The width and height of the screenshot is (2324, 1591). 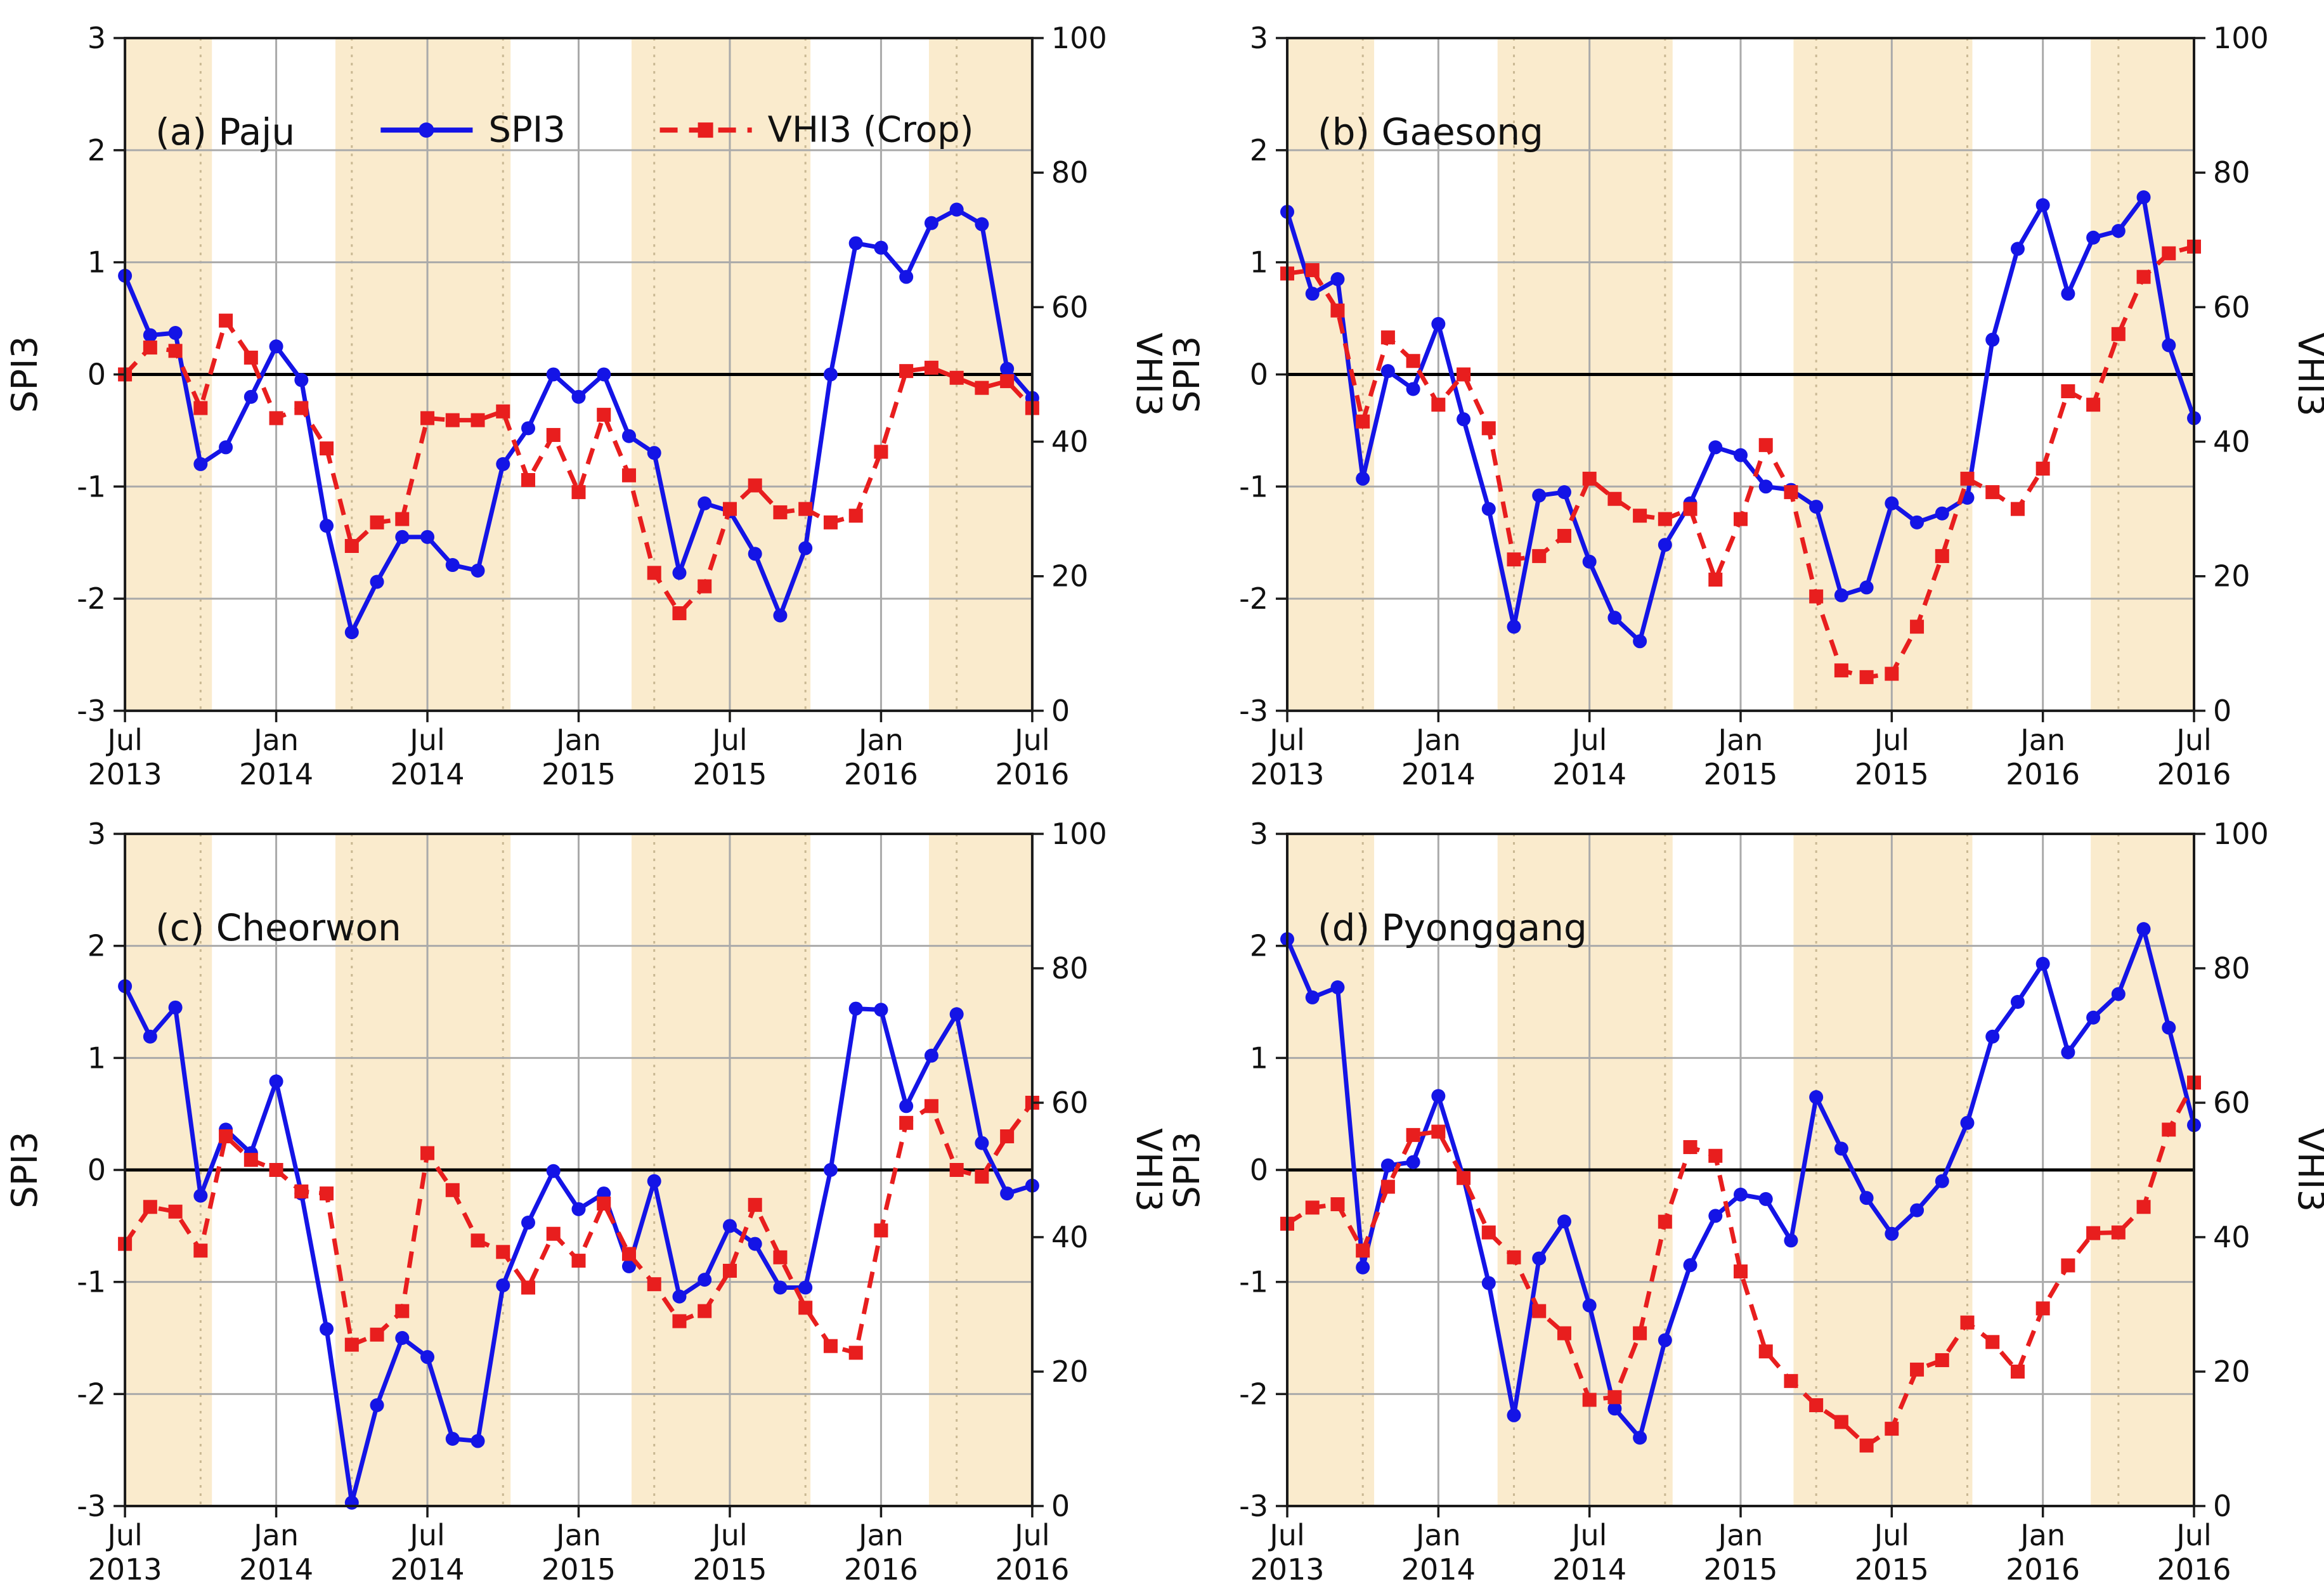 I want to click on panel-title: (a) Paju, so click(x=225, y=131).